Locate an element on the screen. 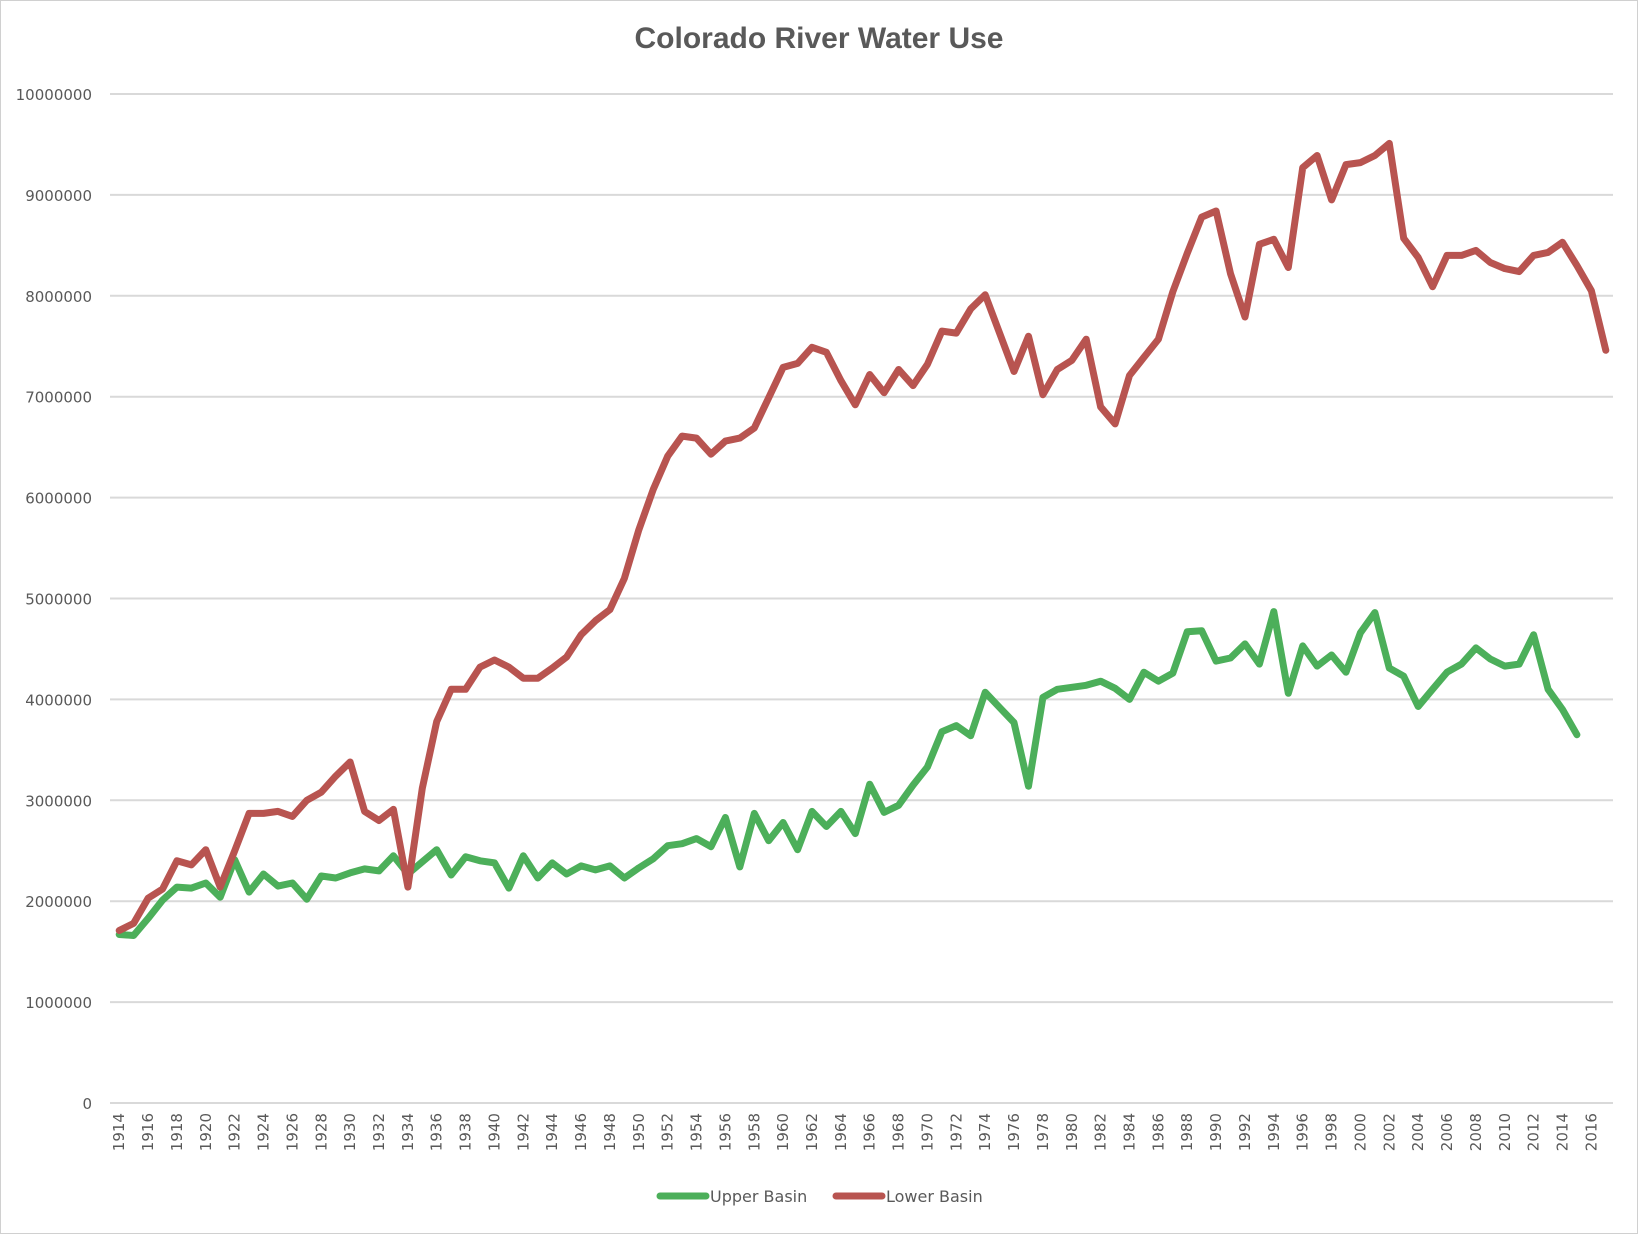 Image resolution: width=1638 pixels, height=1234 pixels. y-tick-label: 9000000 is located at coordinates (58, 196).